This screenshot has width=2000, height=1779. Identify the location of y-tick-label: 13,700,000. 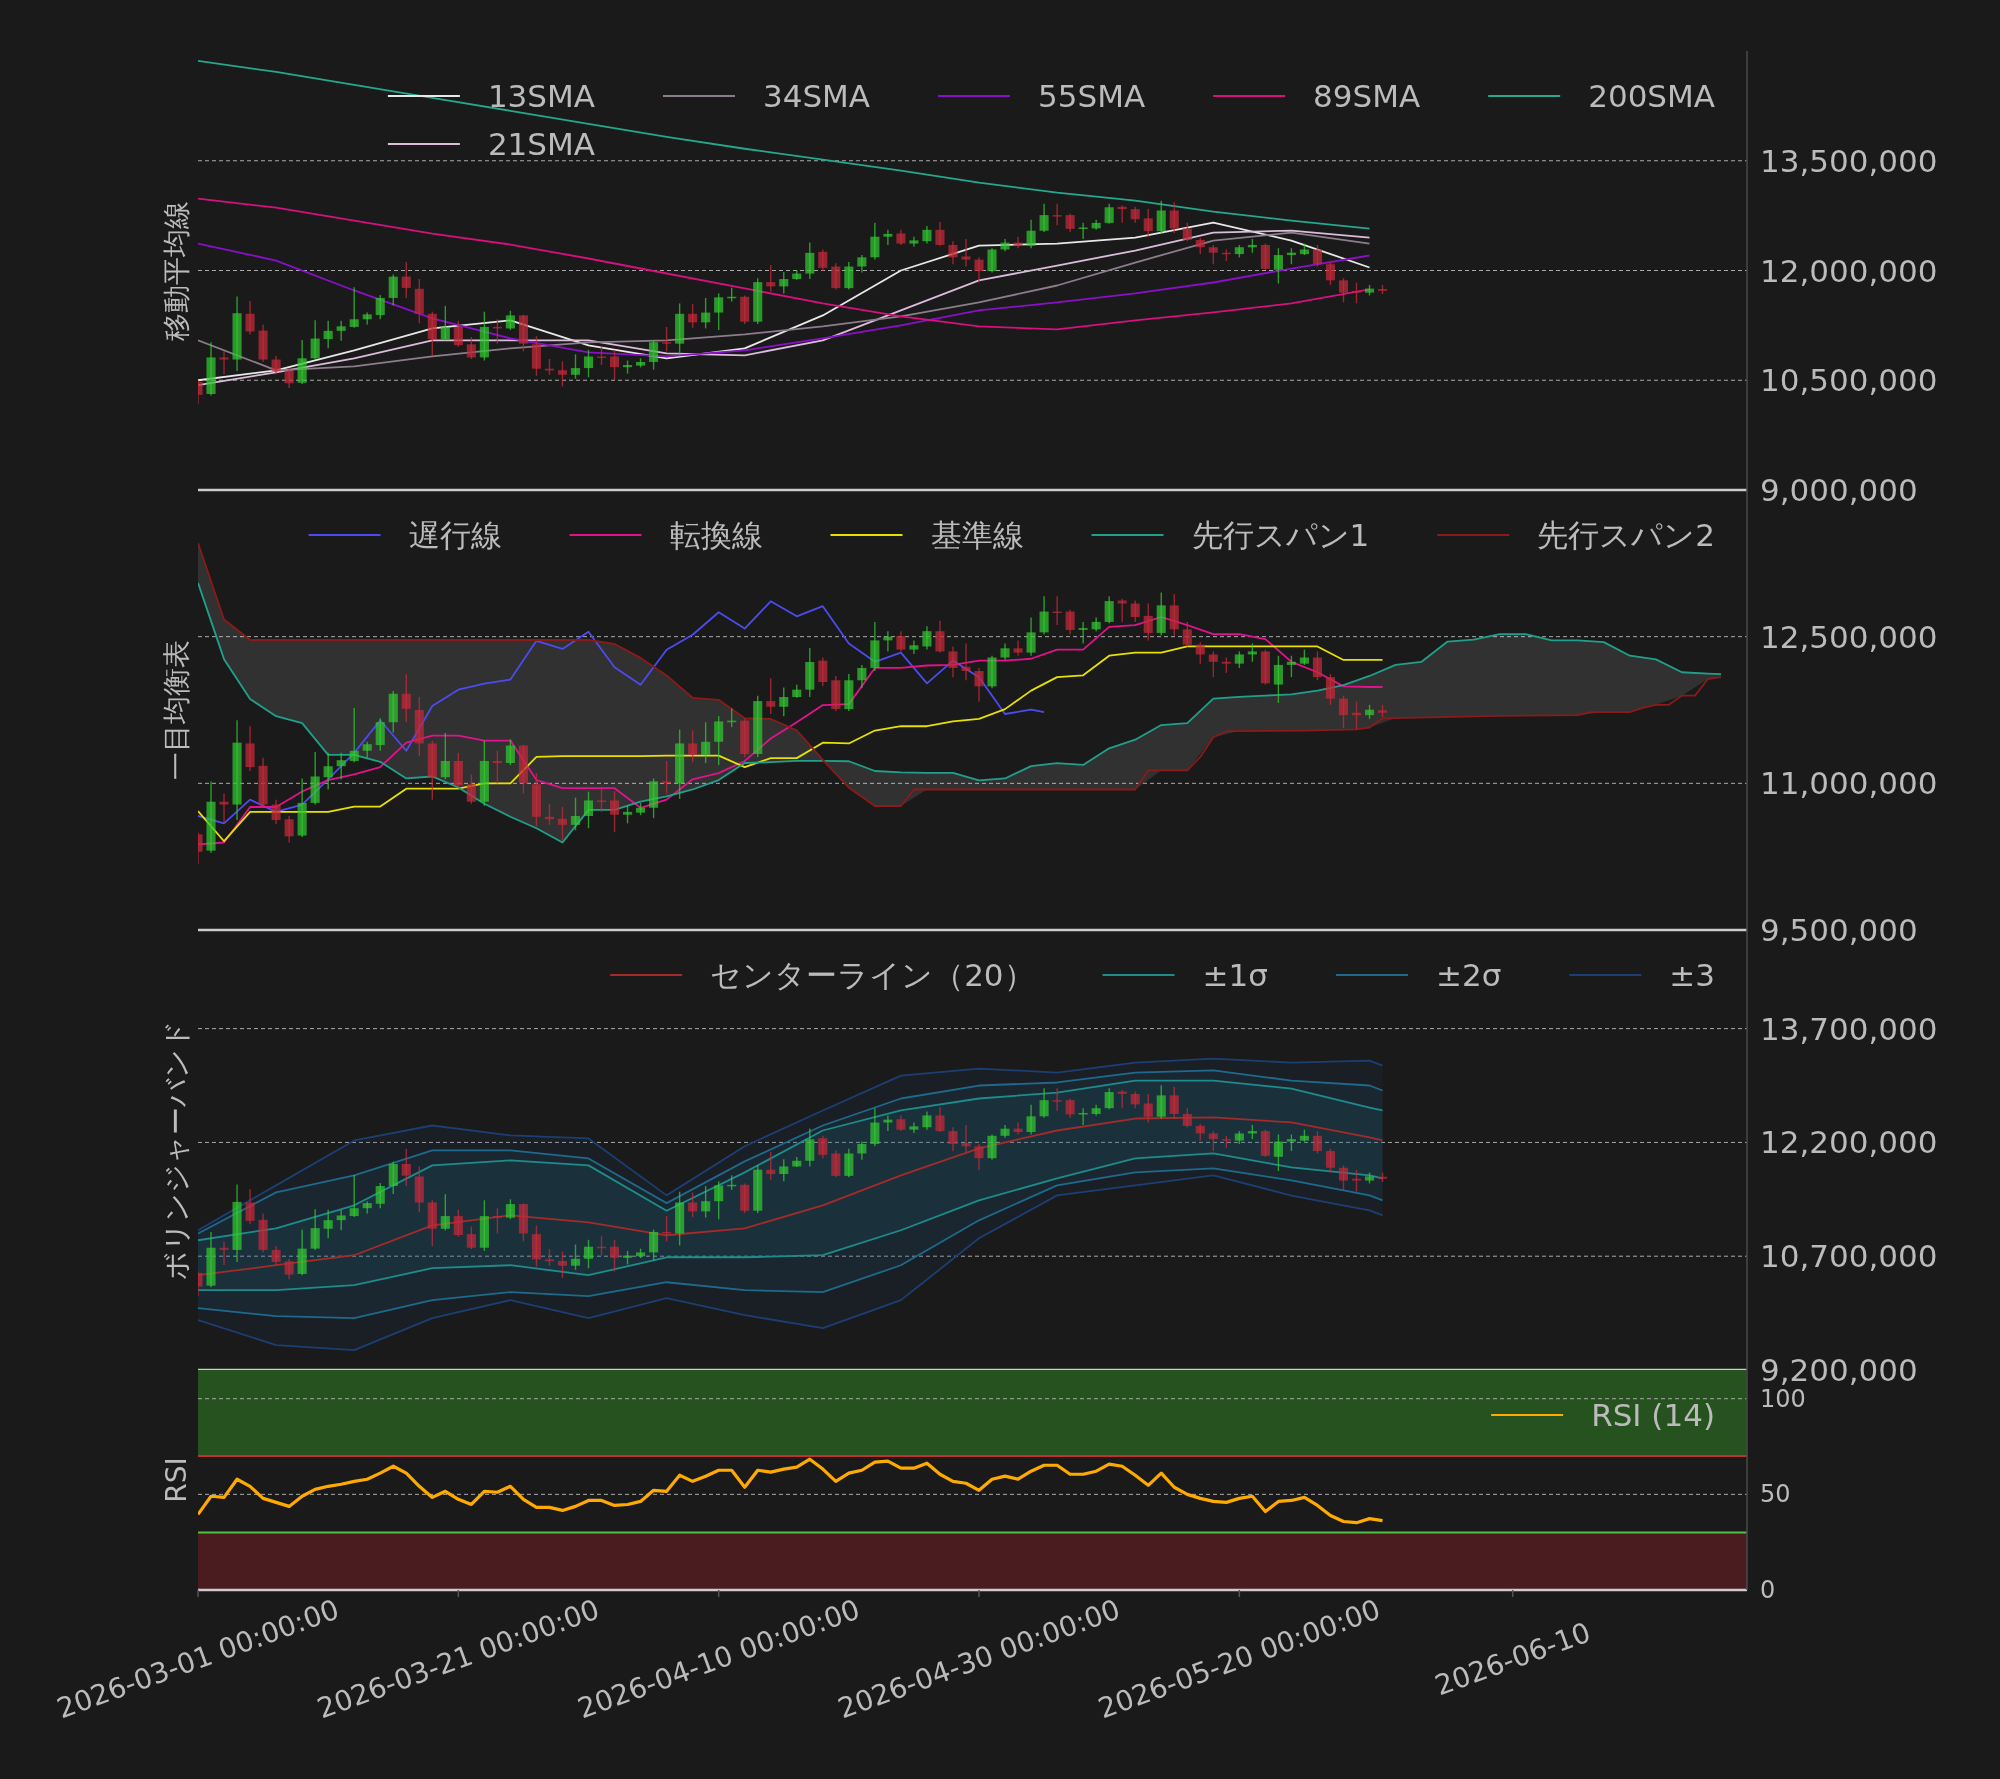
(1849, 1028).